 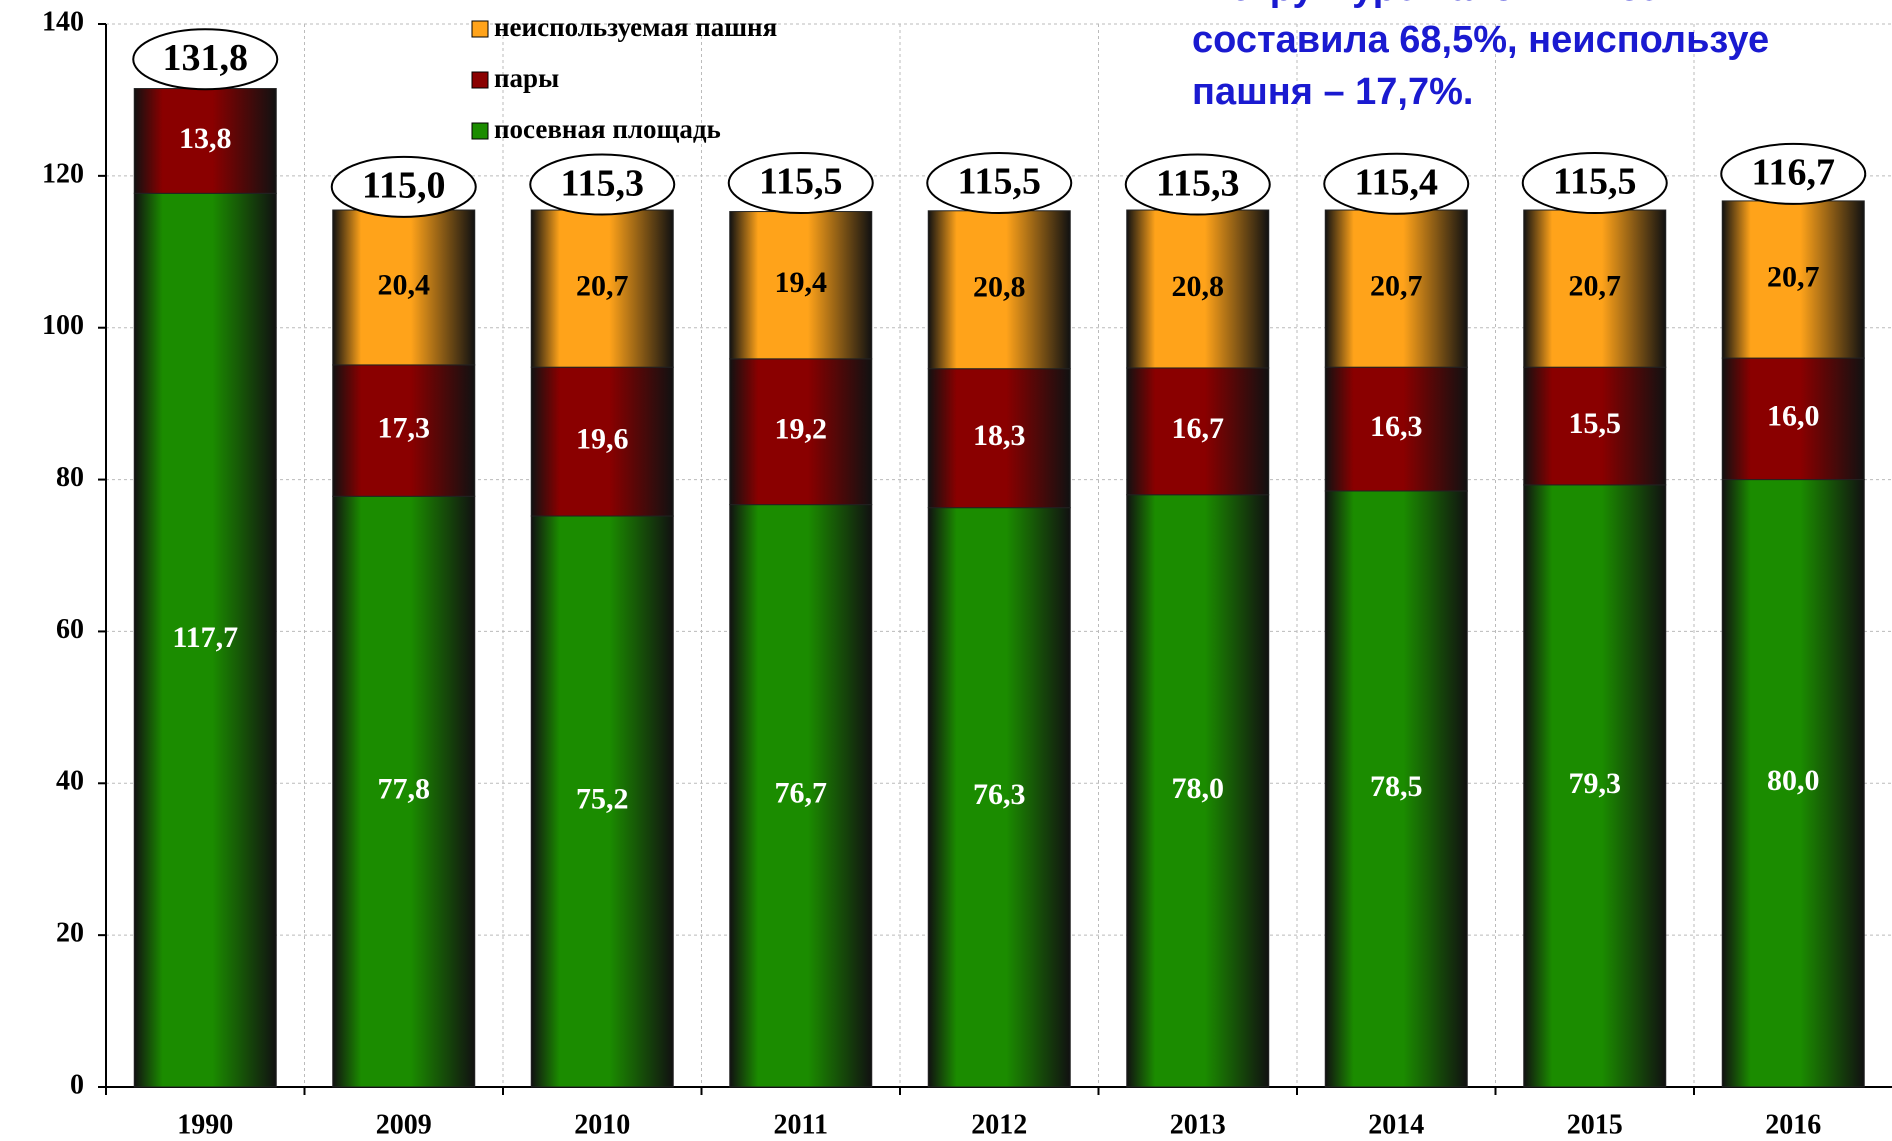 What do you see at coordinates (1793, 1124) in the screenshot?
I see `x-tick-label: 2016` at bounding box center [1793, 1124].